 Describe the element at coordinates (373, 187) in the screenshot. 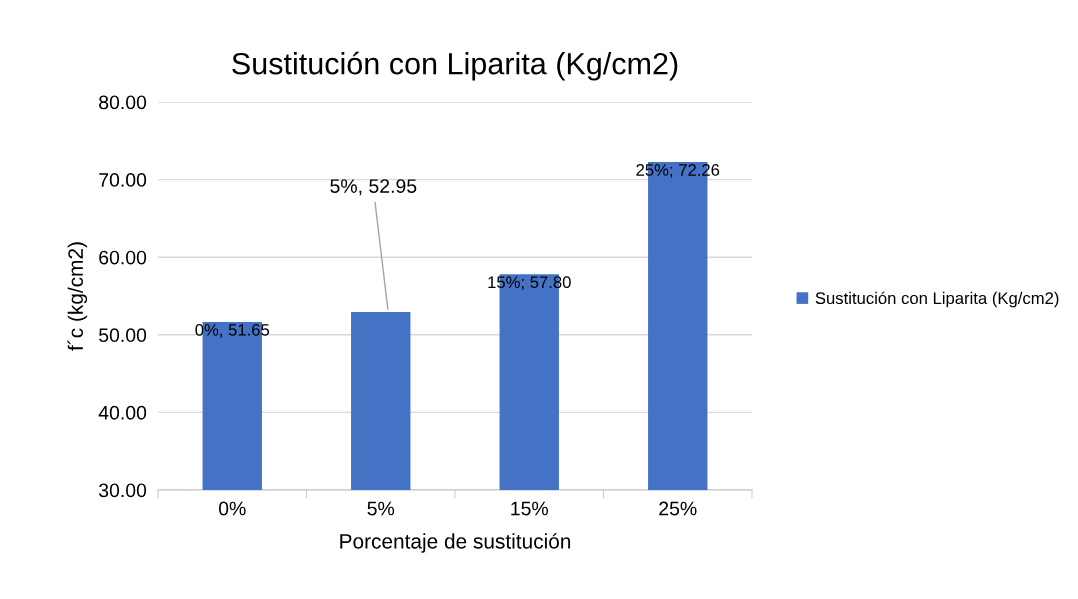

I see `data-label: 5%, 52.95` at that location.